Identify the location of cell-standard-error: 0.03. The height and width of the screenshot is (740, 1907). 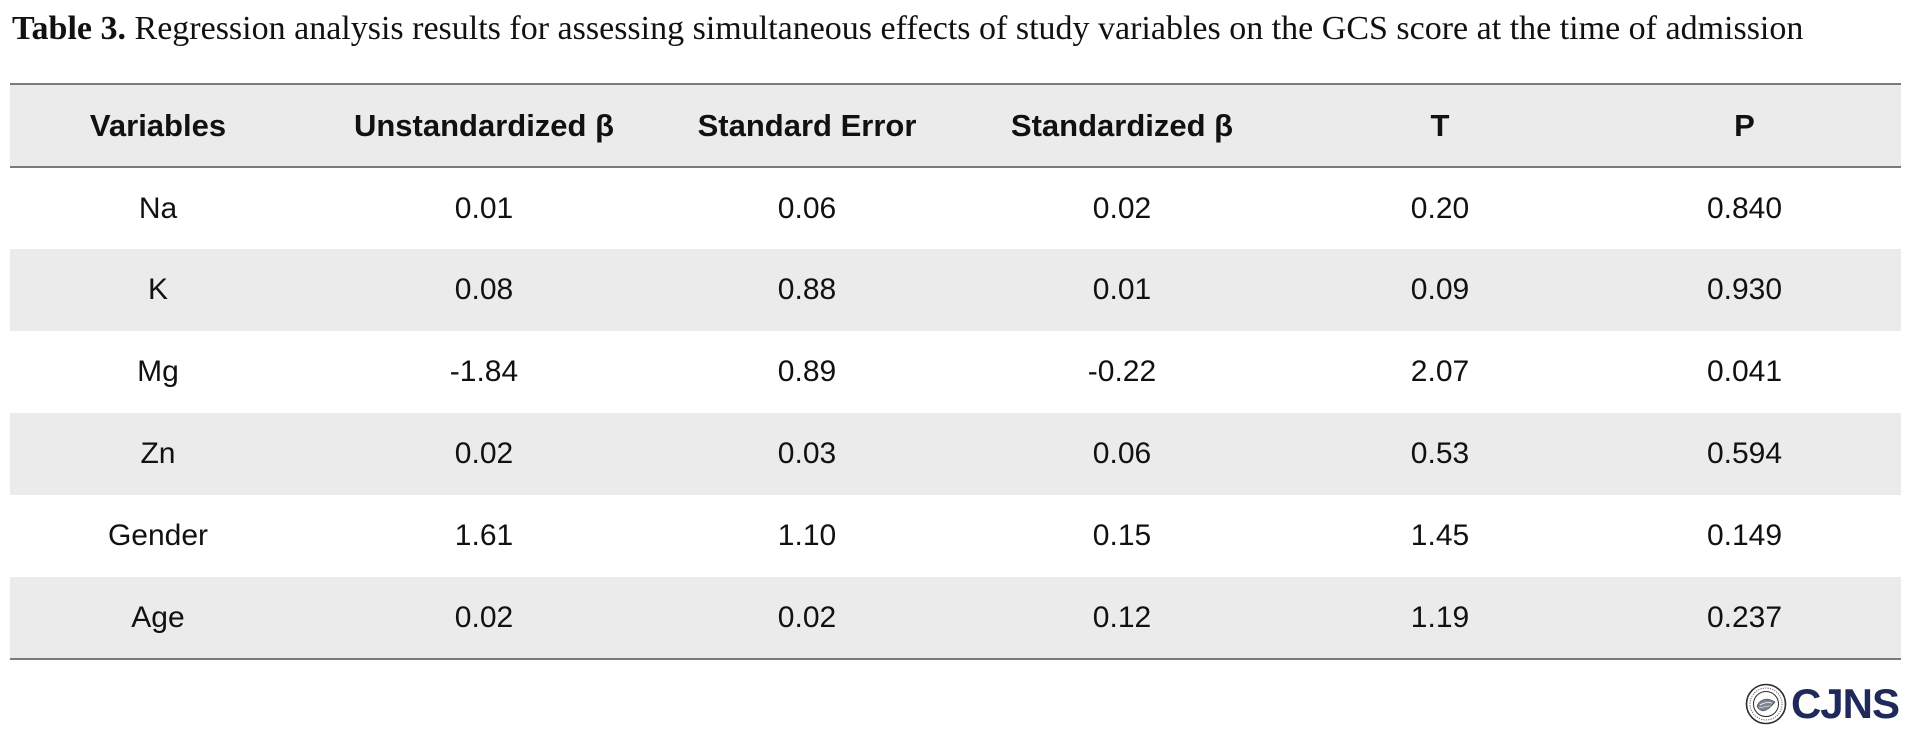
(807, 453).